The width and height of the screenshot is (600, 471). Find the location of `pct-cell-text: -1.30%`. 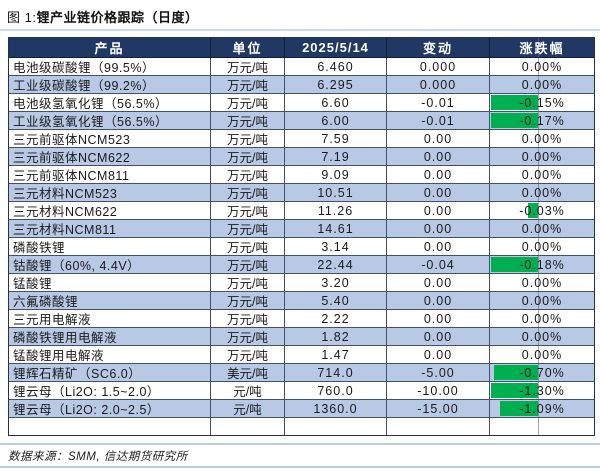

pct-cell-text: -1.30% is located at coordinates (542, 390).